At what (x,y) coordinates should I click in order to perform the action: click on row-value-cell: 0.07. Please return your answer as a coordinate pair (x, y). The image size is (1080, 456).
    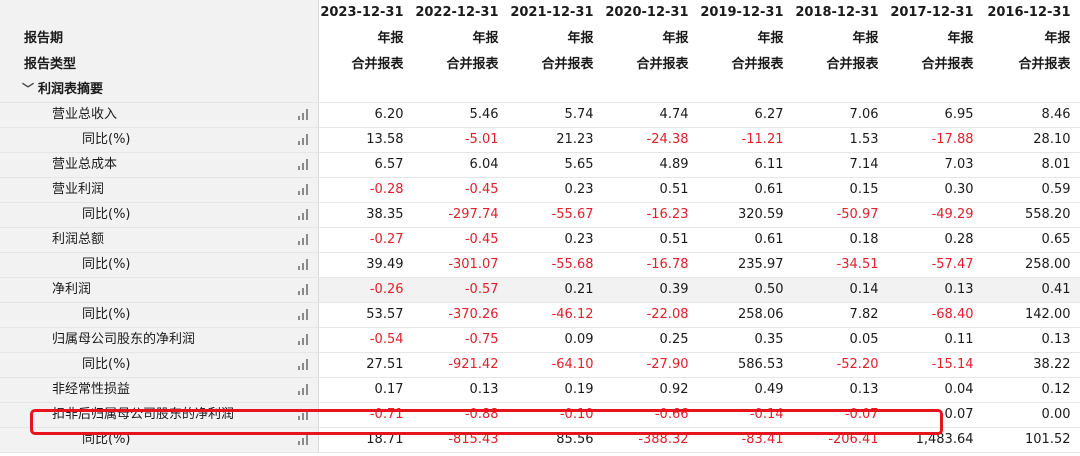
    Looking at the image, I should click on (936, 415).